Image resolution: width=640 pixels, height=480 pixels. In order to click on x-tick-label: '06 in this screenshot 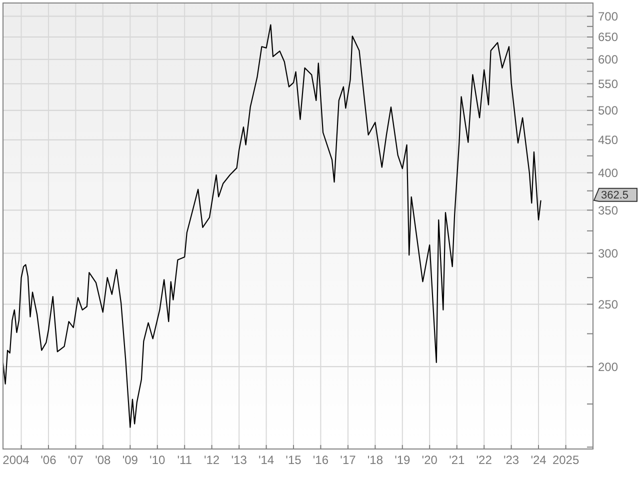, I will do `click(48, 460)`.